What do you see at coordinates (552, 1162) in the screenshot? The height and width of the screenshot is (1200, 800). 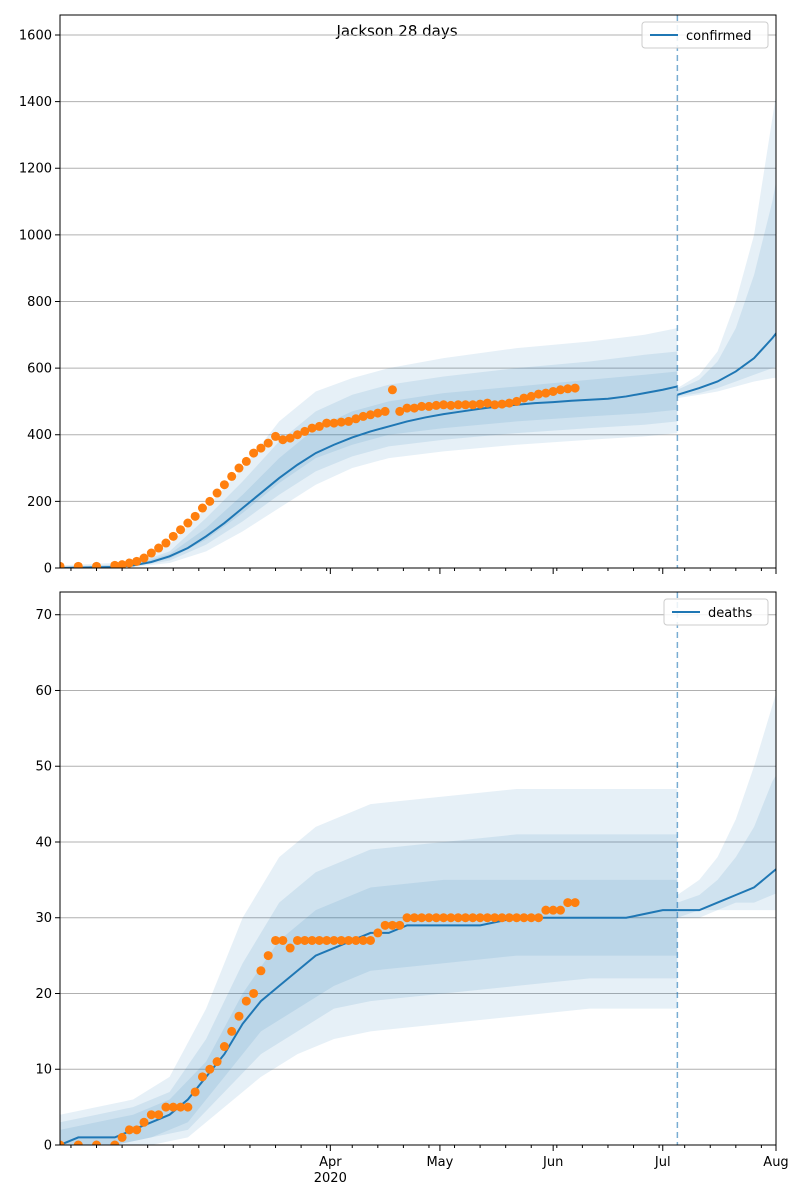 I see `x-tick-label: Jun` at bounding box center [552, 1162].